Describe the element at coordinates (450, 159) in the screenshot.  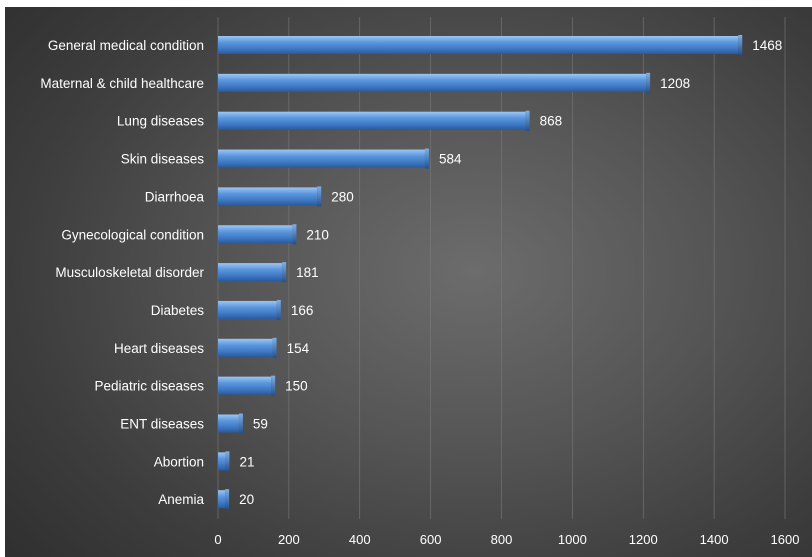
I see `data-label: 584` at that location.